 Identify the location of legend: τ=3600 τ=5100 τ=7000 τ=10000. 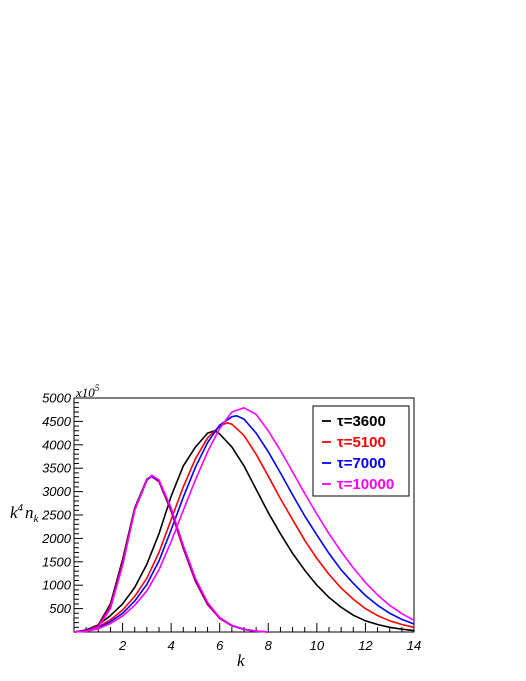
(361, 451).